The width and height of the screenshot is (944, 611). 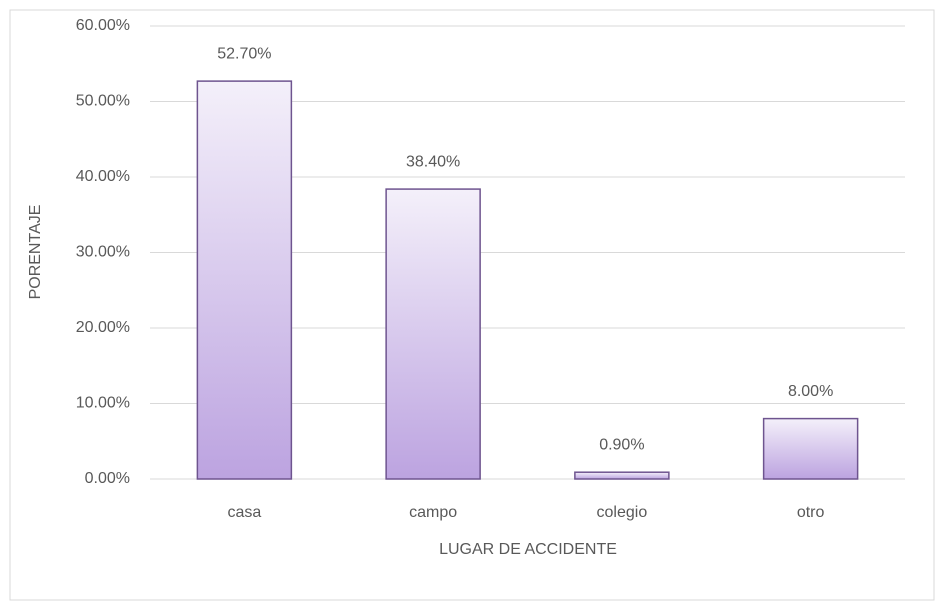 I want to click on x-tick-label: casa, so click(x=244, y=512).